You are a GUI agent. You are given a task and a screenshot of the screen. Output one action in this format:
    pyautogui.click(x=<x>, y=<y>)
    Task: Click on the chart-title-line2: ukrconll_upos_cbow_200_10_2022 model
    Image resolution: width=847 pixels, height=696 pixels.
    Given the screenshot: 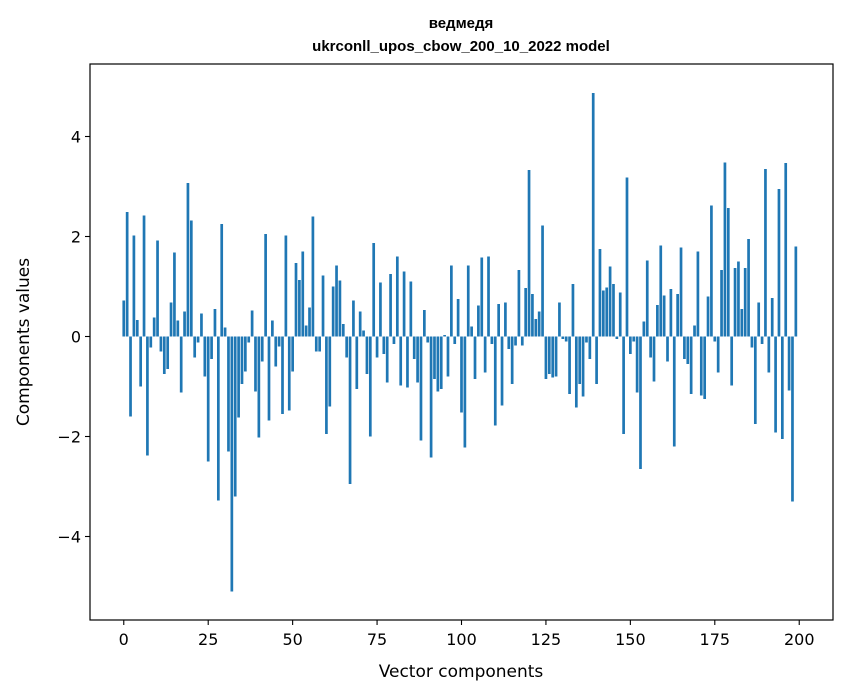 What is the action you would take?
    pyautogui.click(x=461, y=46)
    